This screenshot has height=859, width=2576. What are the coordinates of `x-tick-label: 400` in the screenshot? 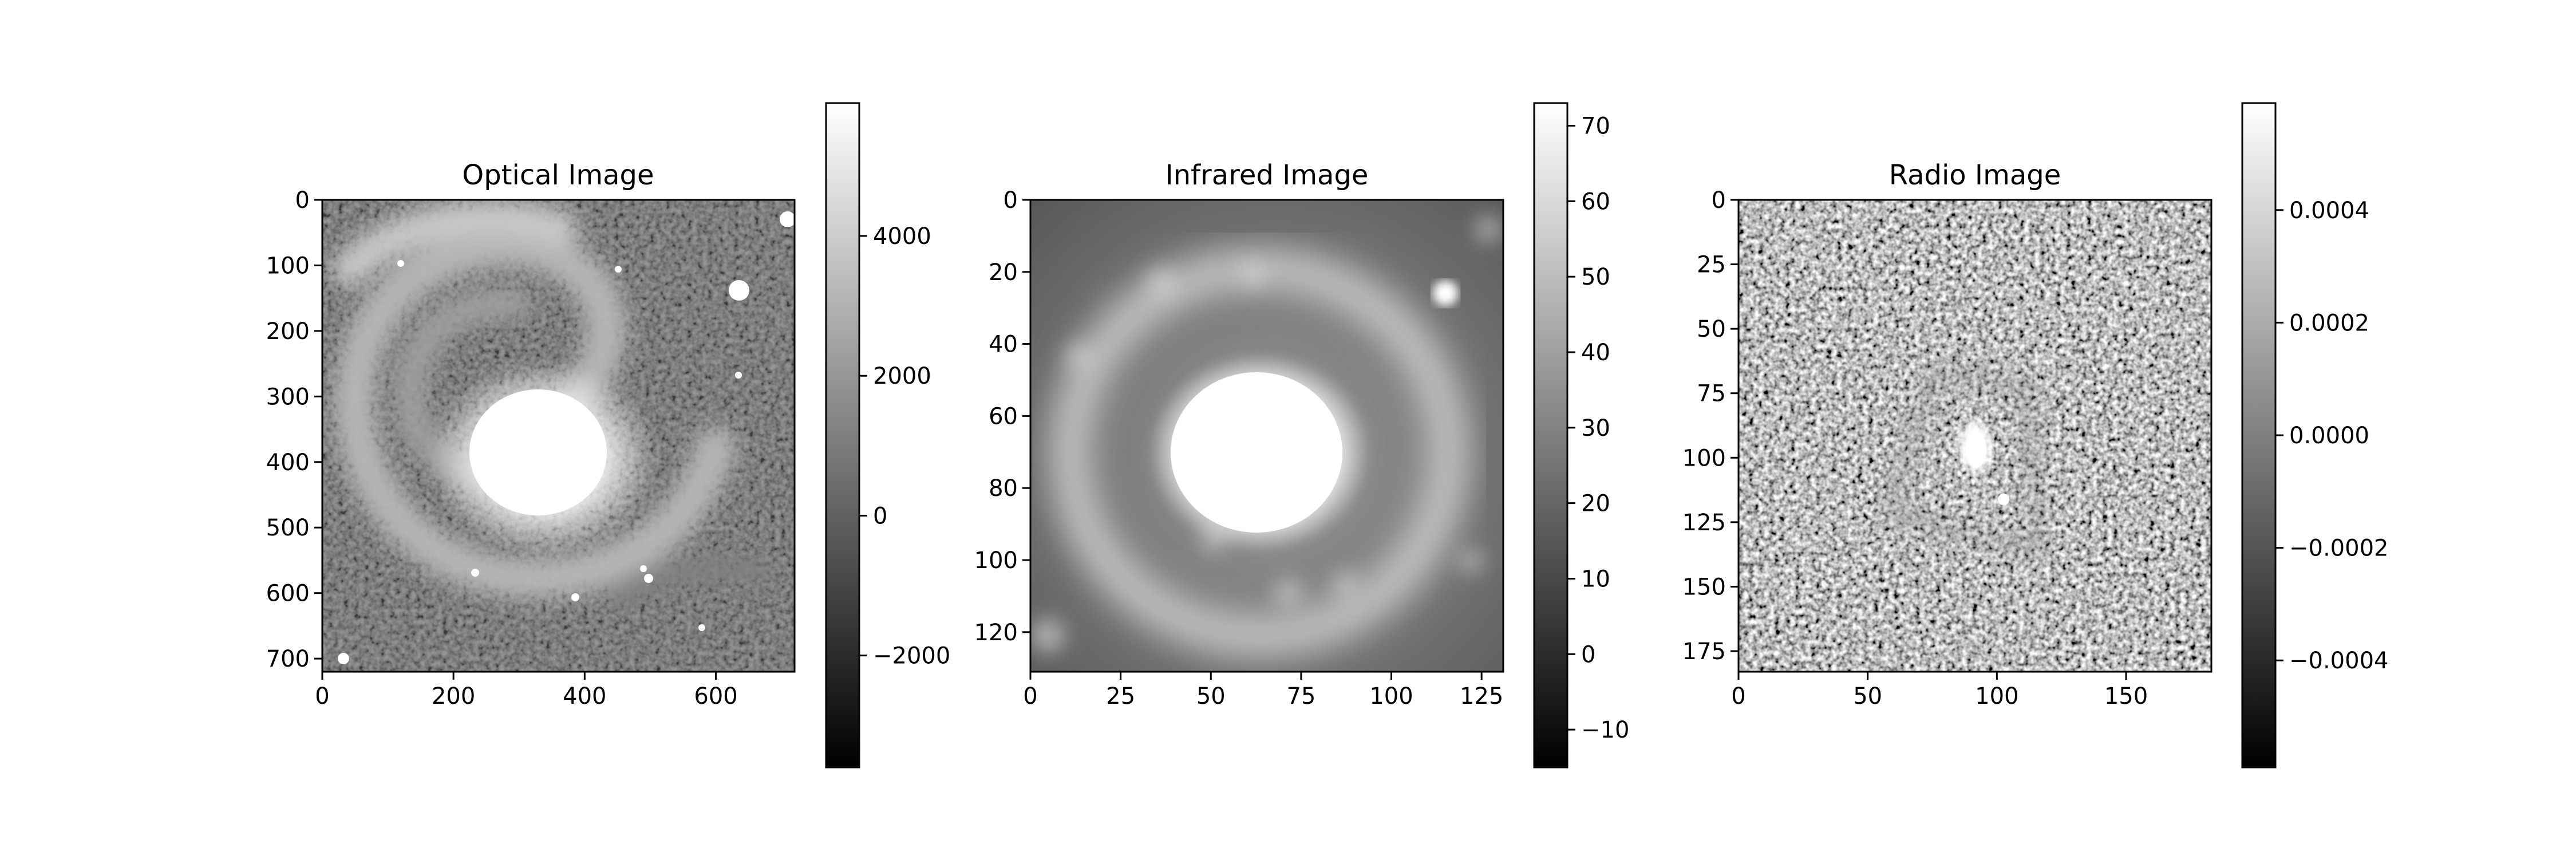 It's located at (584, 696).